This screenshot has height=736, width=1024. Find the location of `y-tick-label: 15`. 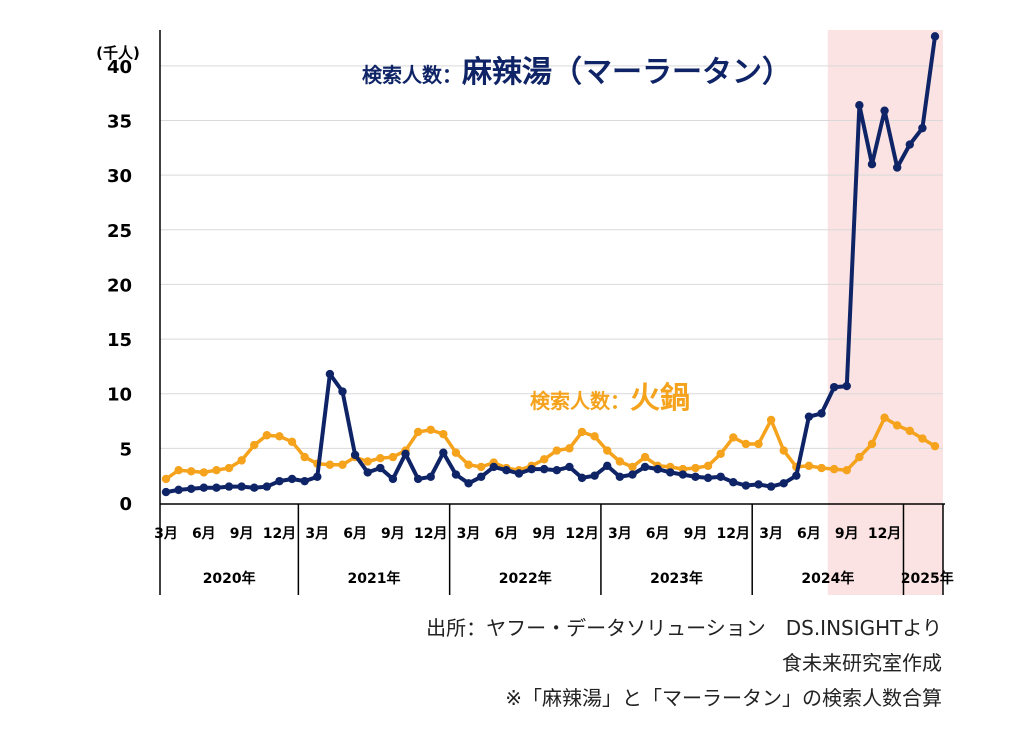

y-tick-label: 15 is located at coordinates (119, 340).